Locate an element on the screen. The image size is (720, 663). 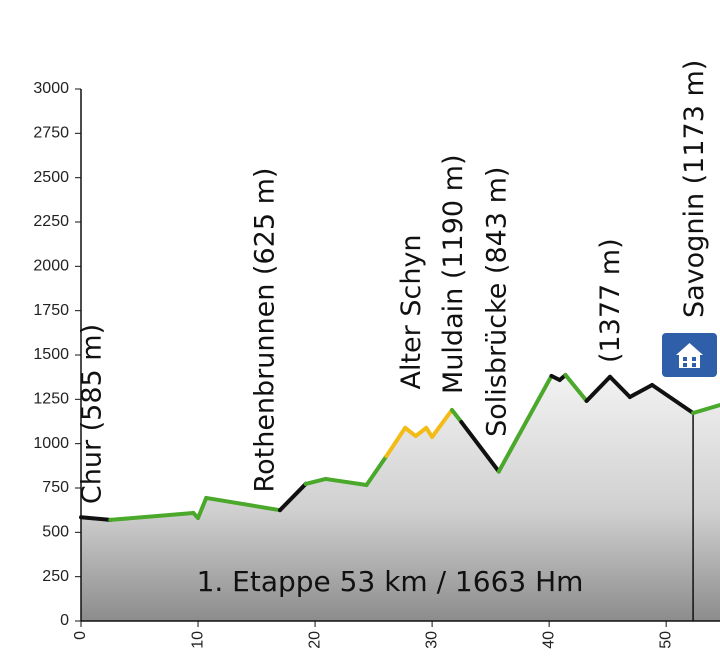
place-label: (1377 m) is located at coordinates (610, 300).